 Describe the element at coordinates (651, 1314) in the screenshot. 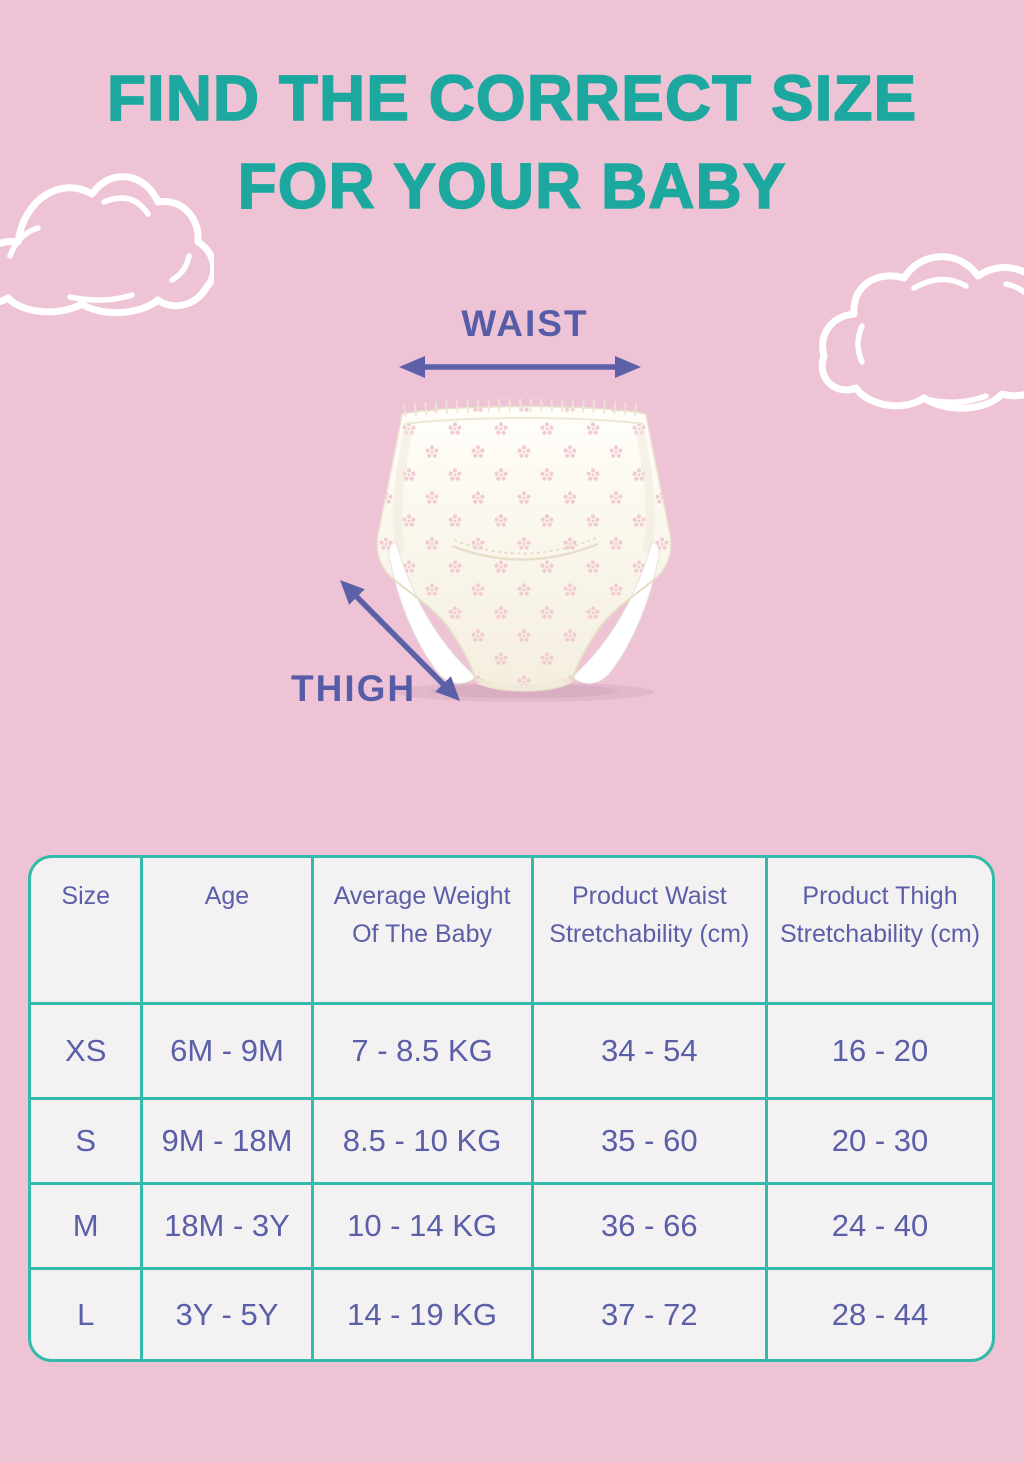

I see `cell-l-waist: 37 - 72` at that location.